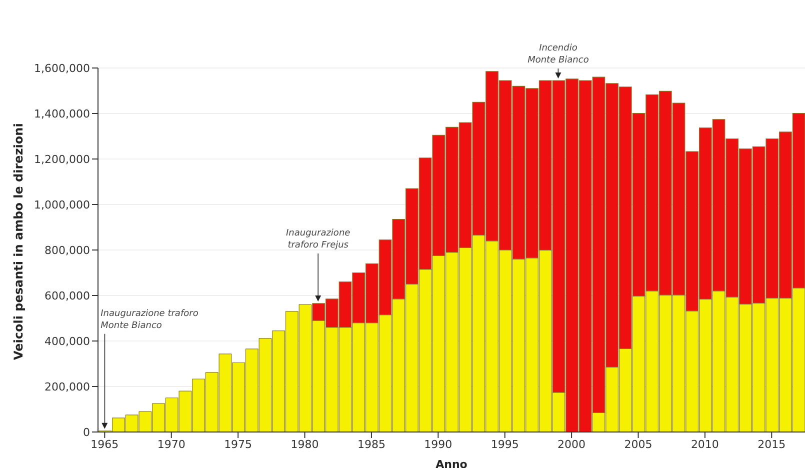  I want to click on x-axis-title: Anno, so click(452, 463).